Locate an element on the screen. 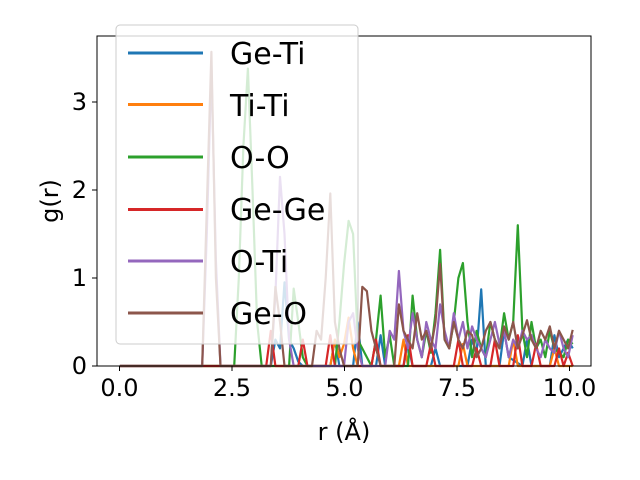 The width and height of the screenshot is (640, 480). legend-label: Ge-Ti is located at coordinates (268, 54).